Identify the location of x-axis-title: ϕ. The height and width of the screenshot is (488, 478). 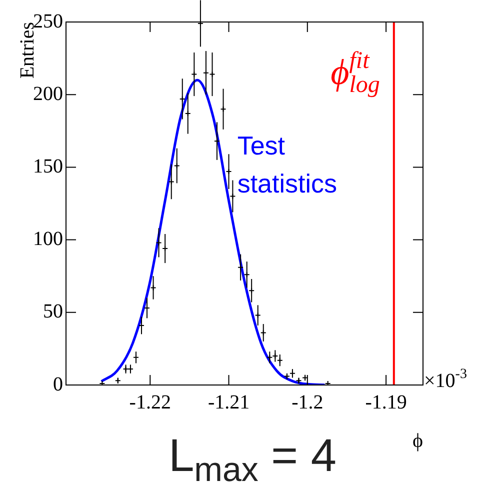
(417, 441).